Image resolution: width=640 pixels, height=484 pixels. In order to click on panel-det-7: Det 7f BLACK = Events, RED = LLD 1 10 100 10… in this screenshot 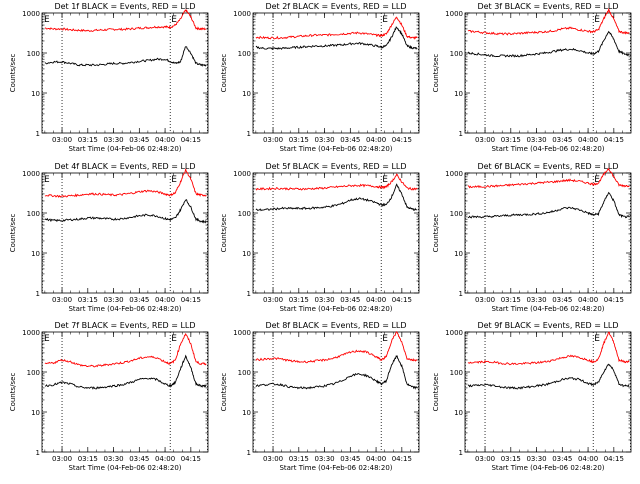, I will do `click(109, 396)`.